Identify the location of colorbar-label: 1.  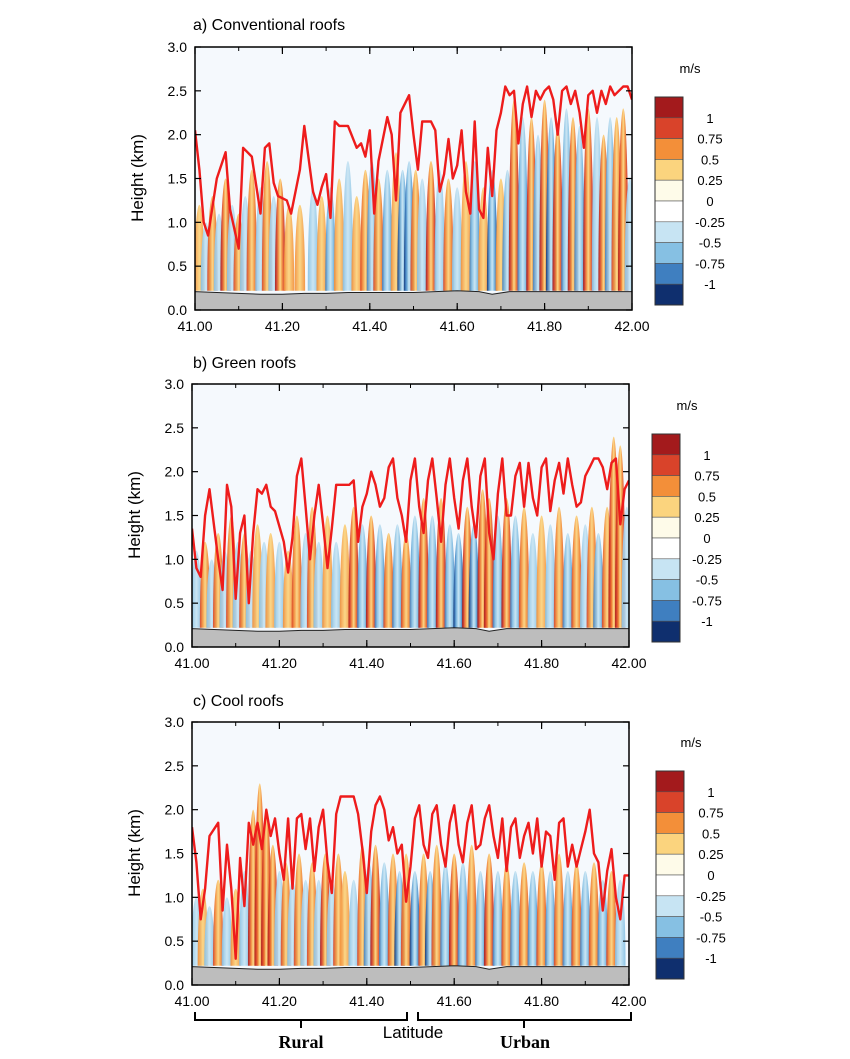
(706, 455).